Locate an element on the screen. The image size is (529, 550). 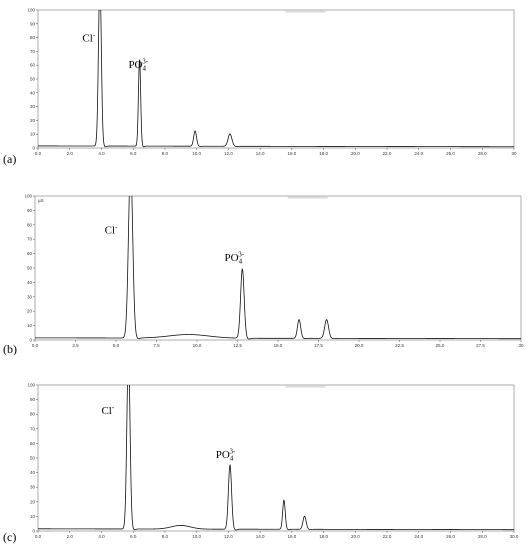
x-tick-label: 30.0 is located at coordinates (514, 536).